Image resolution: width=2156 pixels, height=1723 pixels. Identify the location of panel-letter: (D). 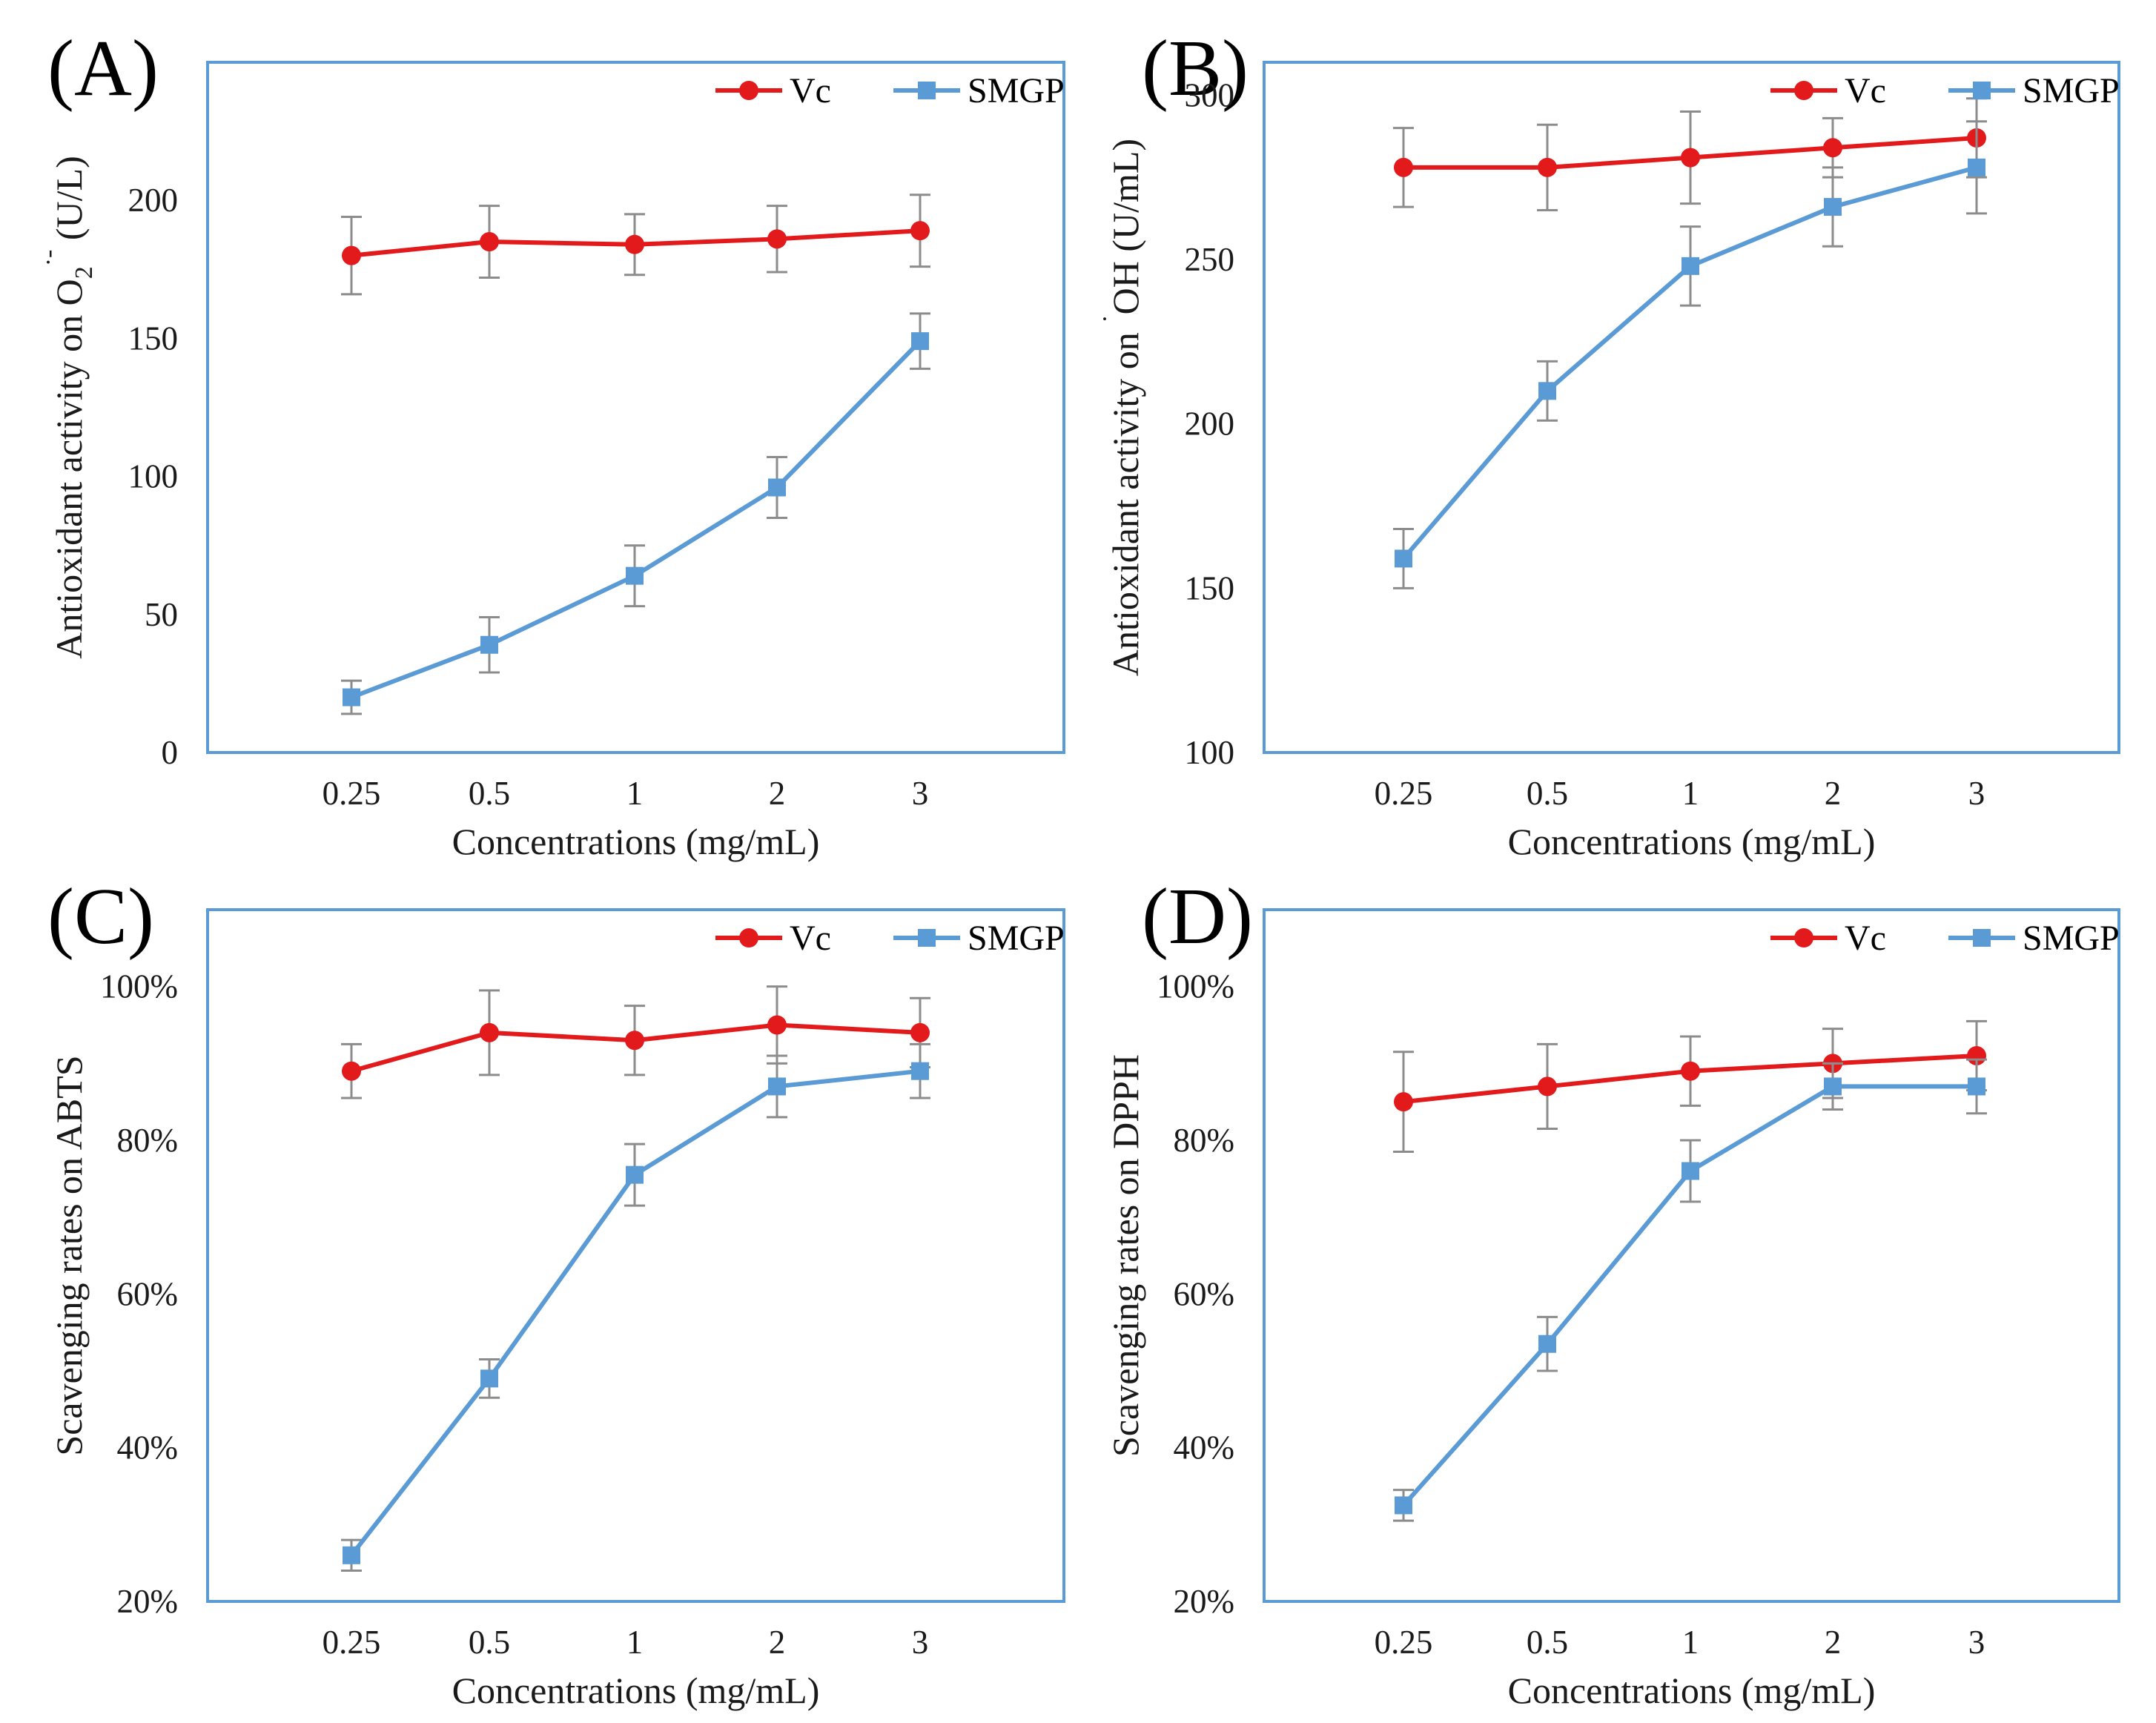
(1198, 917).